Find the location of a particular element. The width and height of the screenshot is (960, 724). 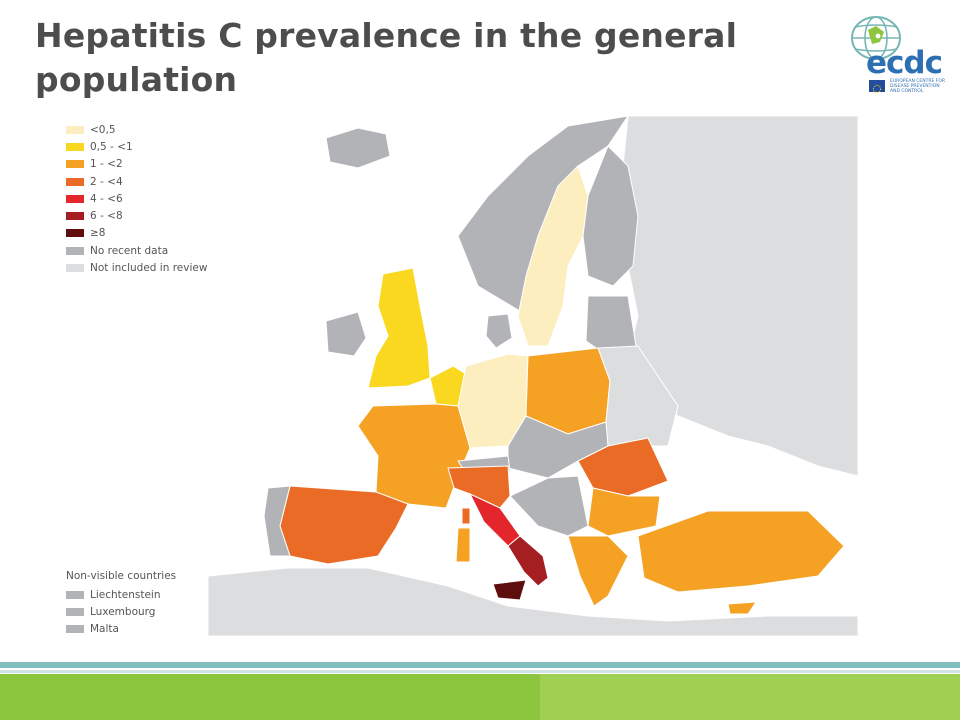

region-united-kingdom is located at coordinates (399, 328).